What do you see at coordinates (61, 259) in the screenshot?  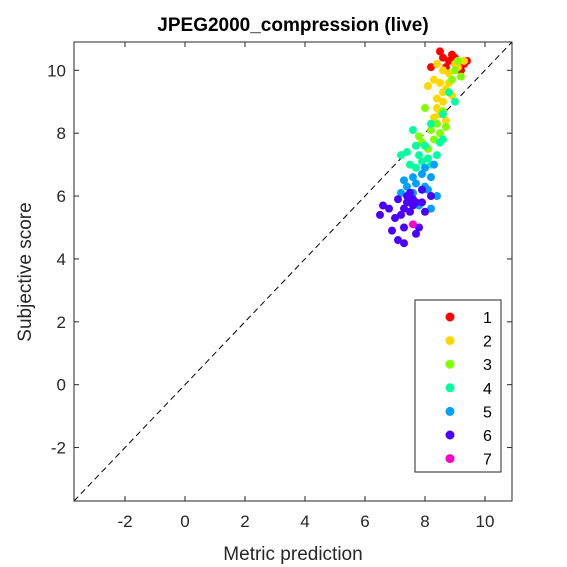 I see `y-tick-label: 4` at bounding box center [61, 259].